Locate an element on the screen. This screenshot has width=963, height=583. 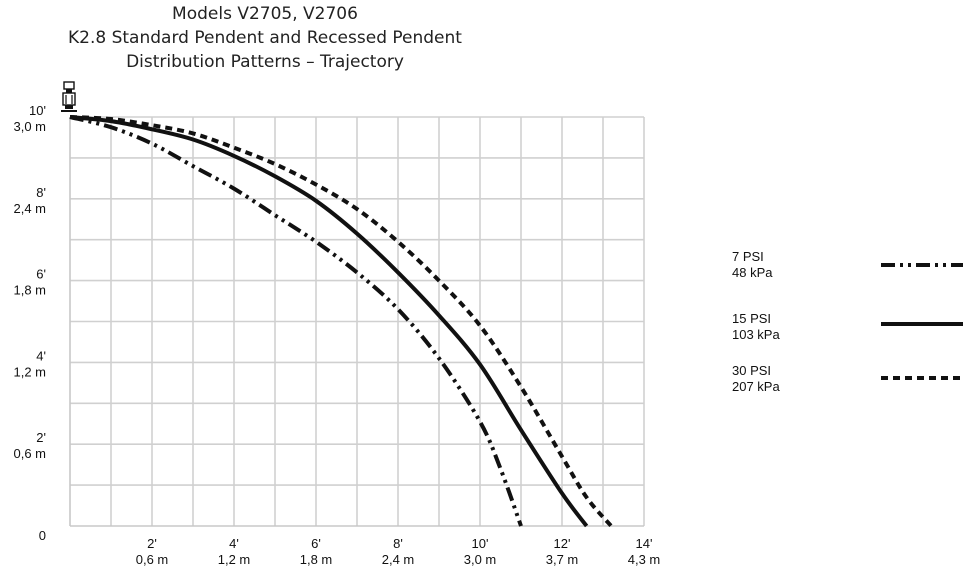
y-tick-label-m: 1,8 m is located at coordinates (29, 290).